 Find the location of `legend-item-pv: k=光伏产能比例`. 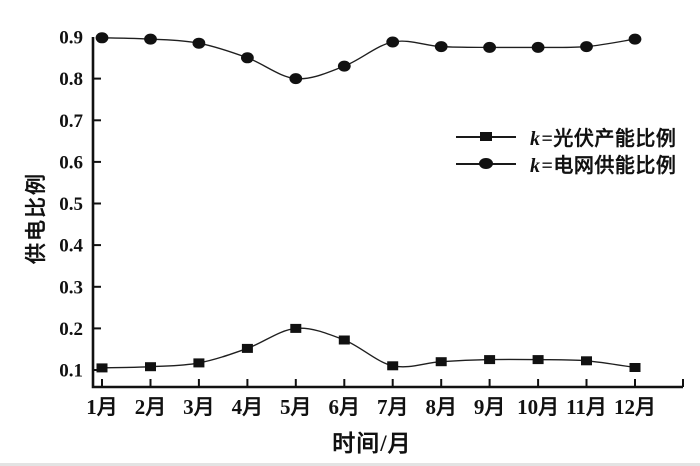

legend-item-pv: k=光伏产能比例 is located at coordinates (566, 136).